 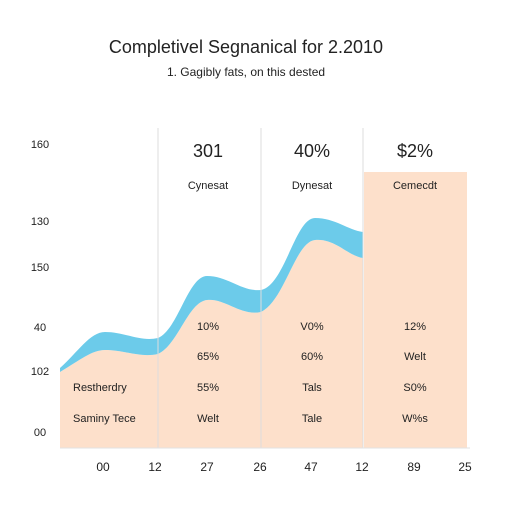 What do you see at coordinates (414, 467) in the screenshot?
I see `x-label: 89` at bounding box center [414, 467].